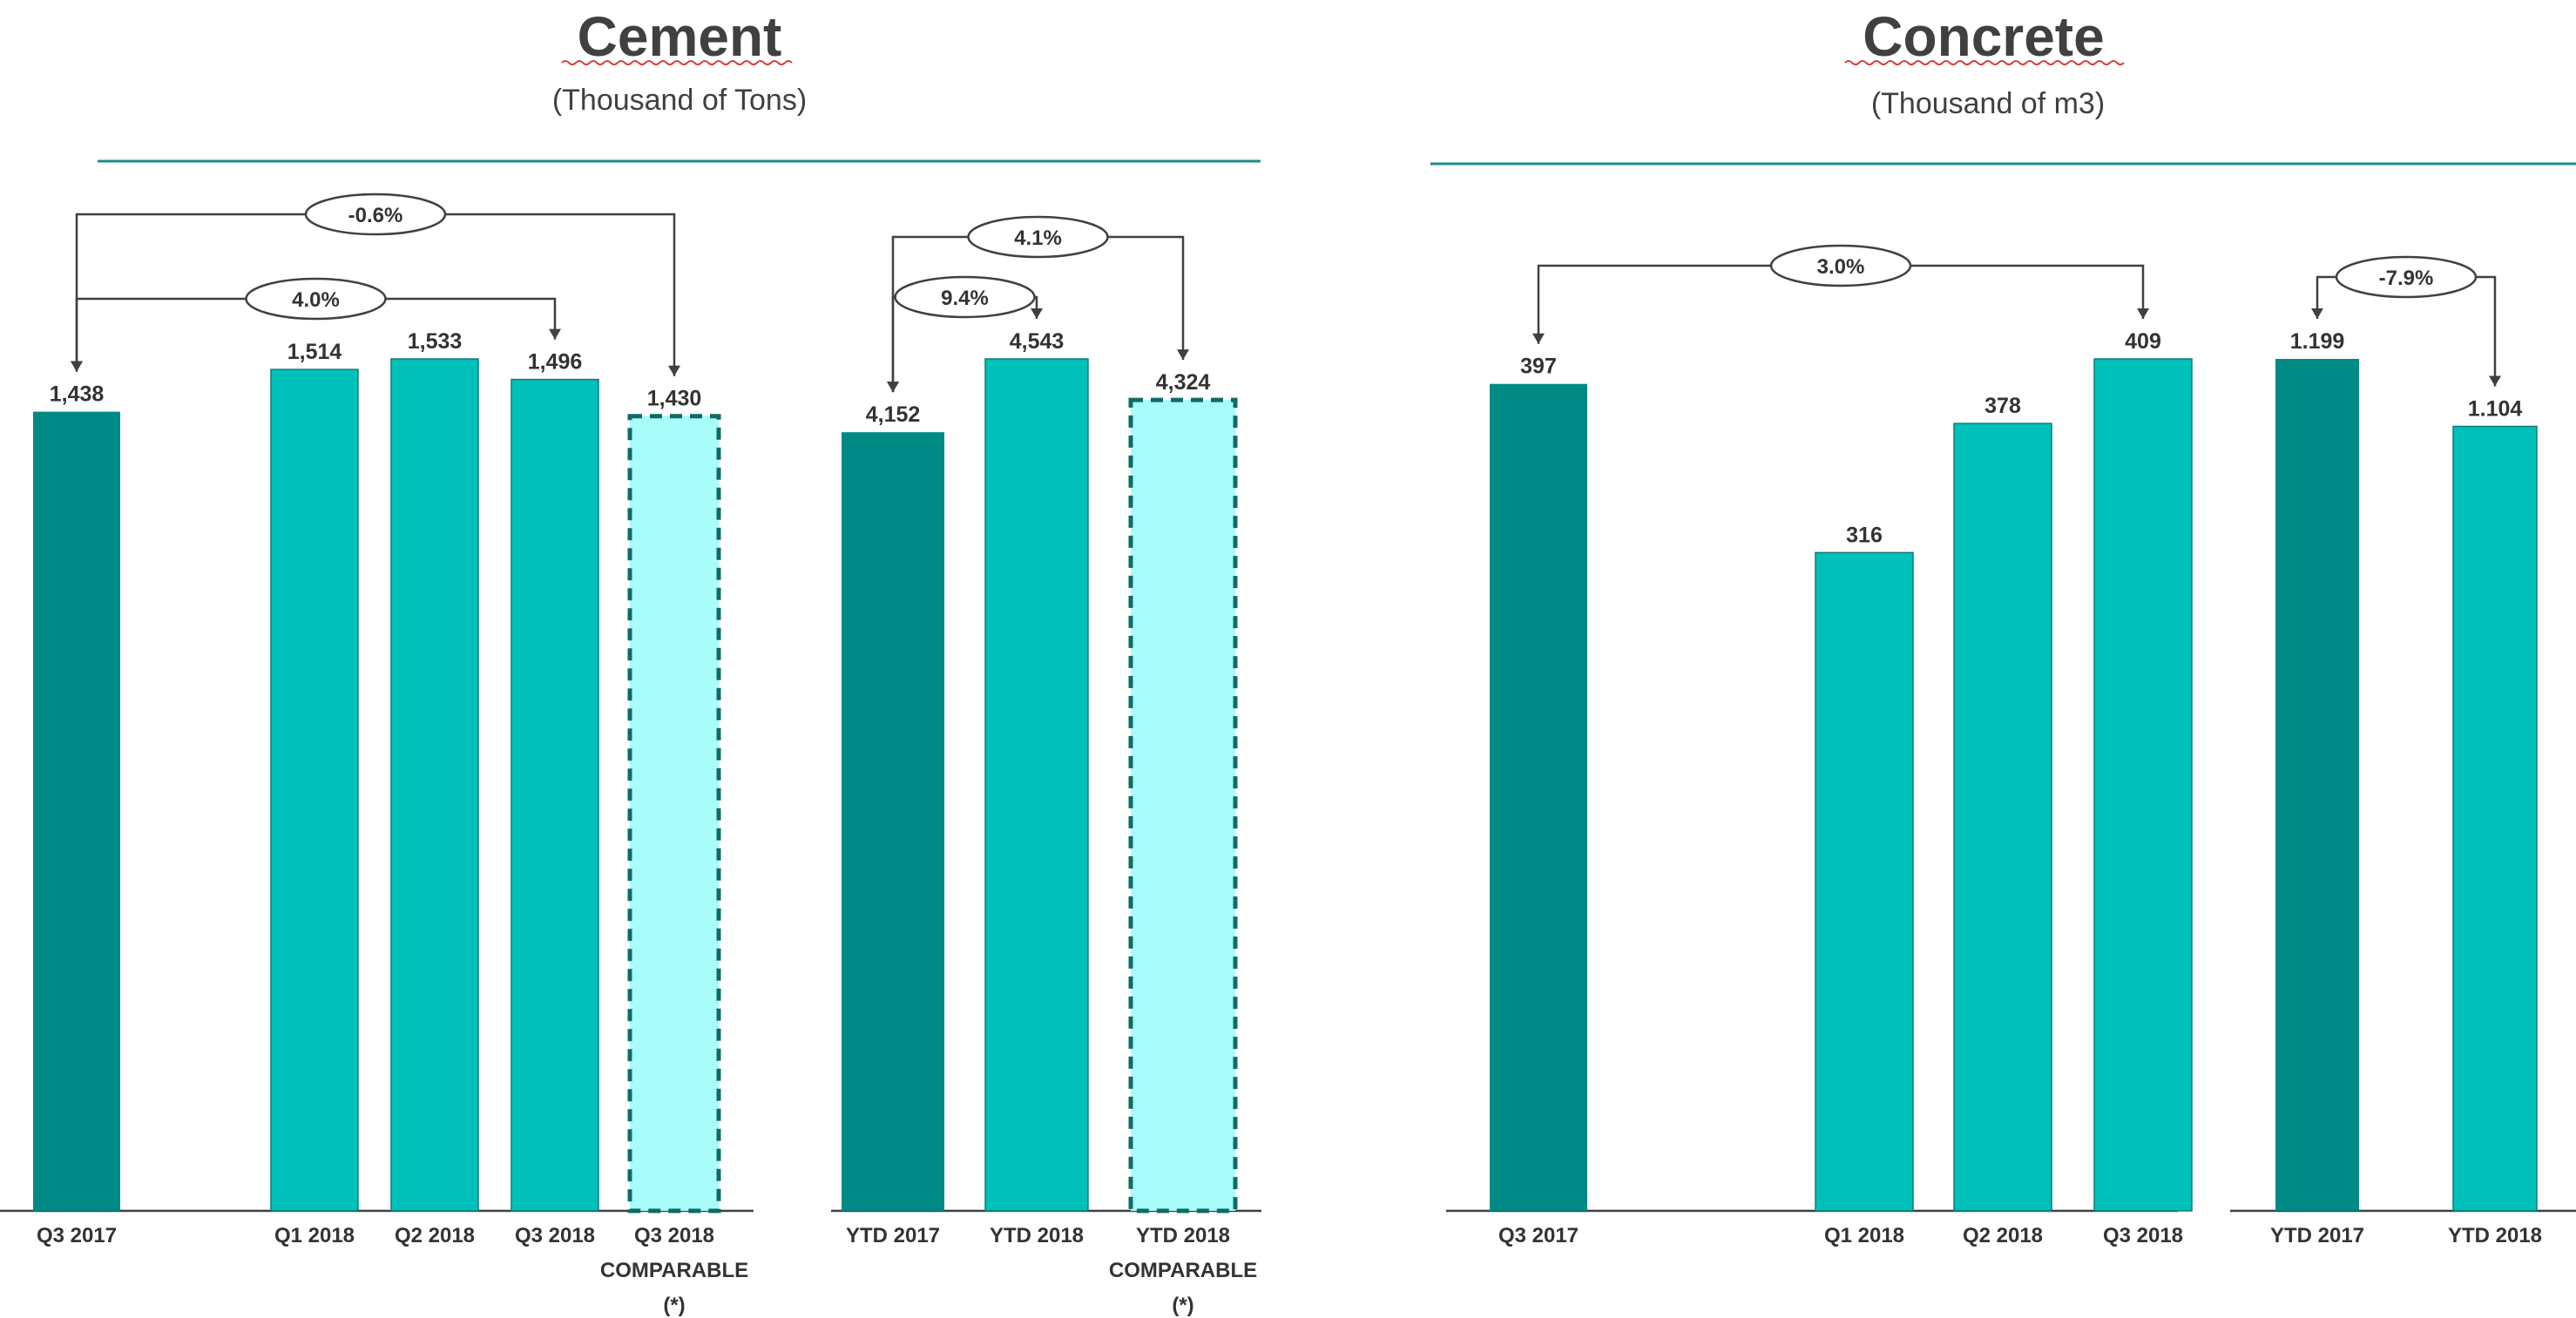 Image resolution: width=2576 pixels, height=1318 pixels. I want to click on data-label: 1,514, so click(314, 352).